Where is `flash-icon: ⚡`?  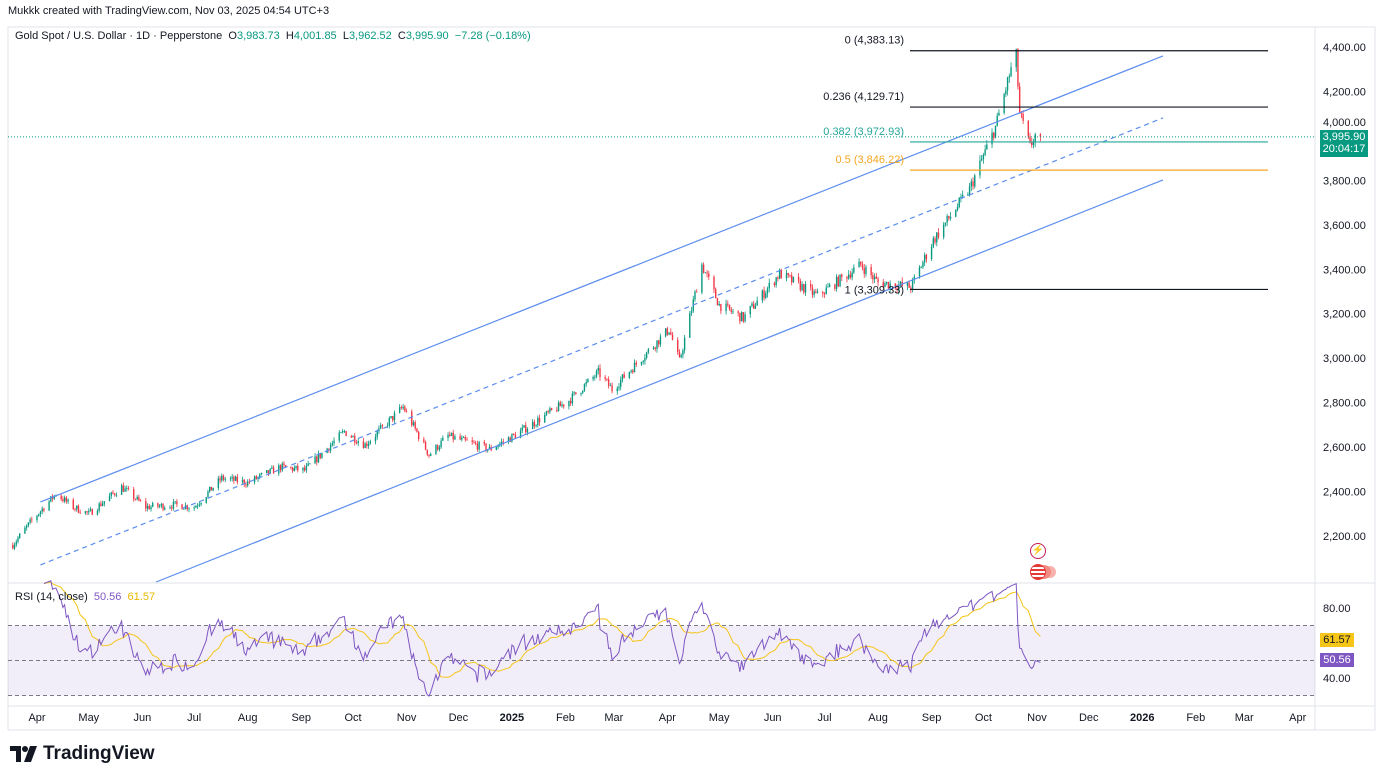
flash-icon: ⚡ is located at coordinates (1038, 551).